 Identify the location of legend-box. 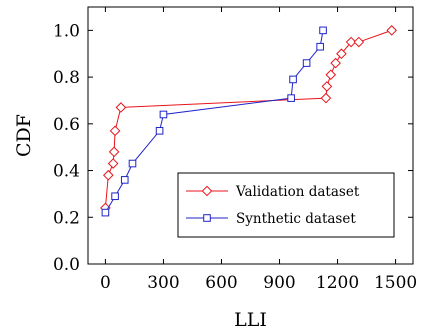
(286, 205).